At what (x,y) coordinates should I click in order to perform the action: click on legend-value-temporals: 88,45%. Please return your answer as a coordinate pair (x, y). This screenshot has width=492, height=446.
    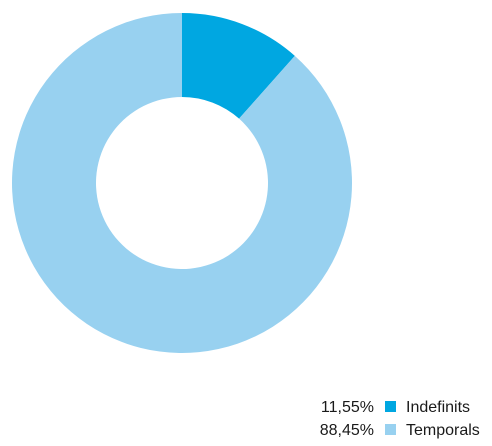
    Looking at the image, I should click on (347, 430).